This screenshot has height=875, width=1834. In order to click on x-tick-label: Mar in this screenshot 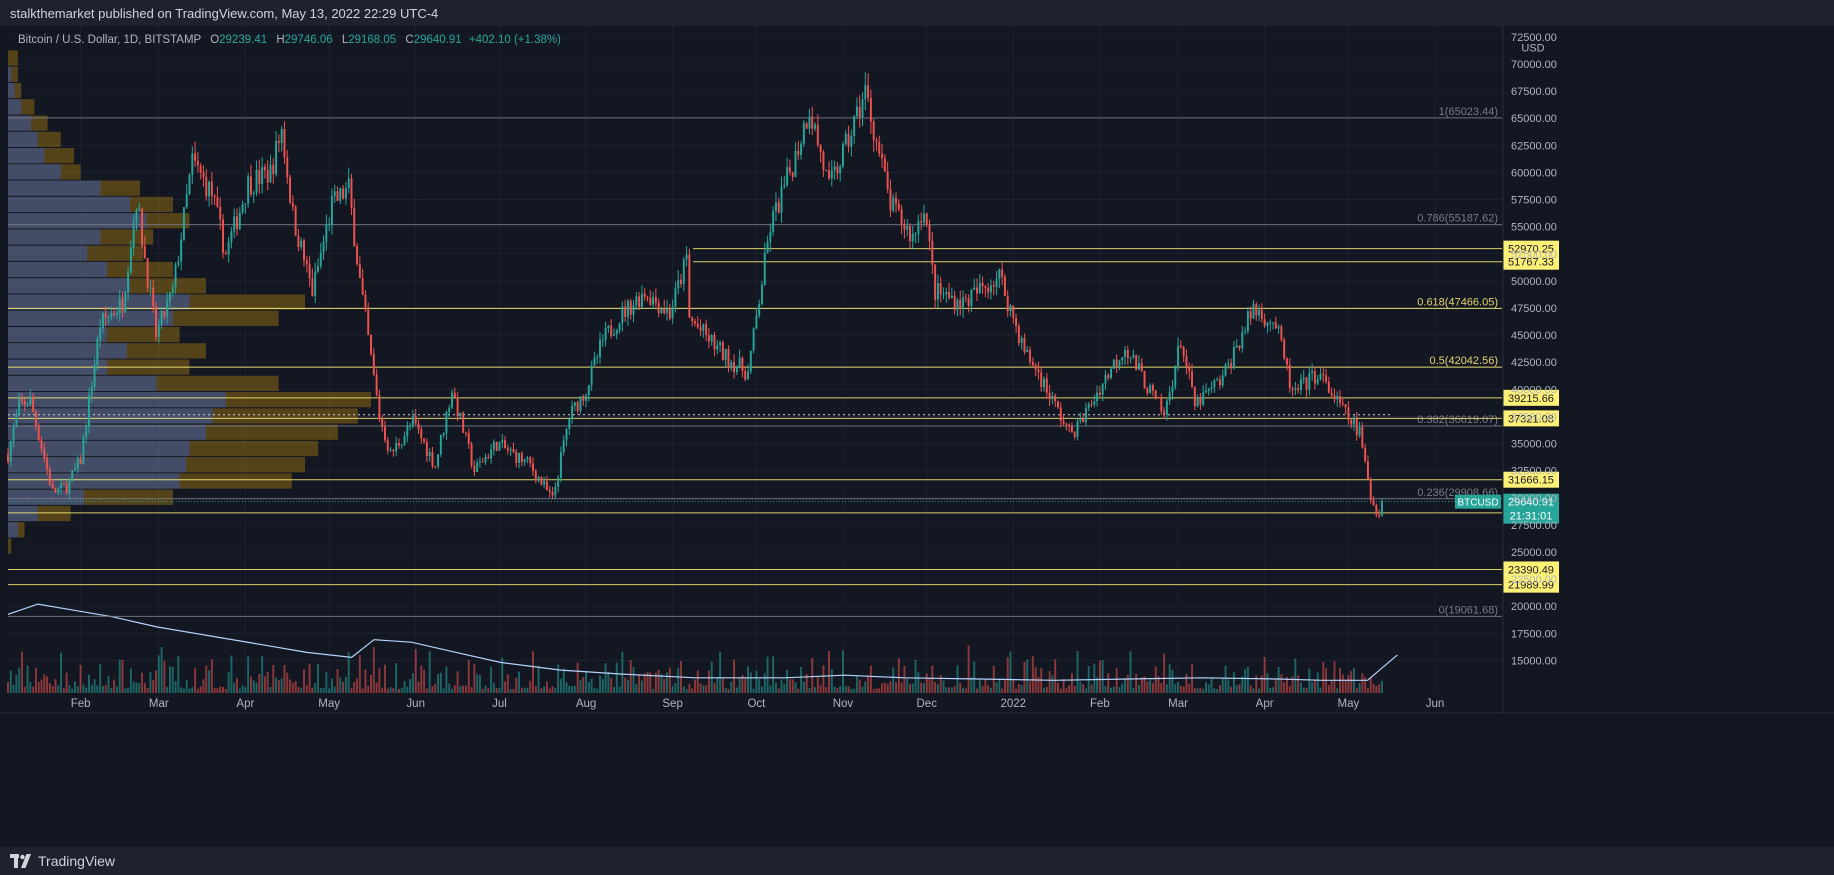, I will do `click(1178, 704)`.